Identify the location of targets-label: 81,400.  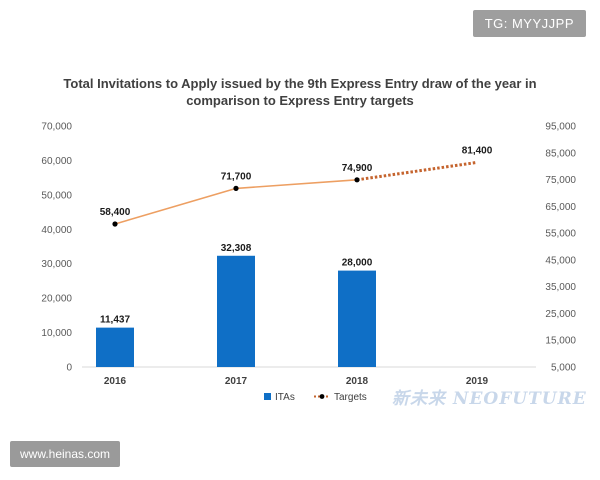
(477, 150).